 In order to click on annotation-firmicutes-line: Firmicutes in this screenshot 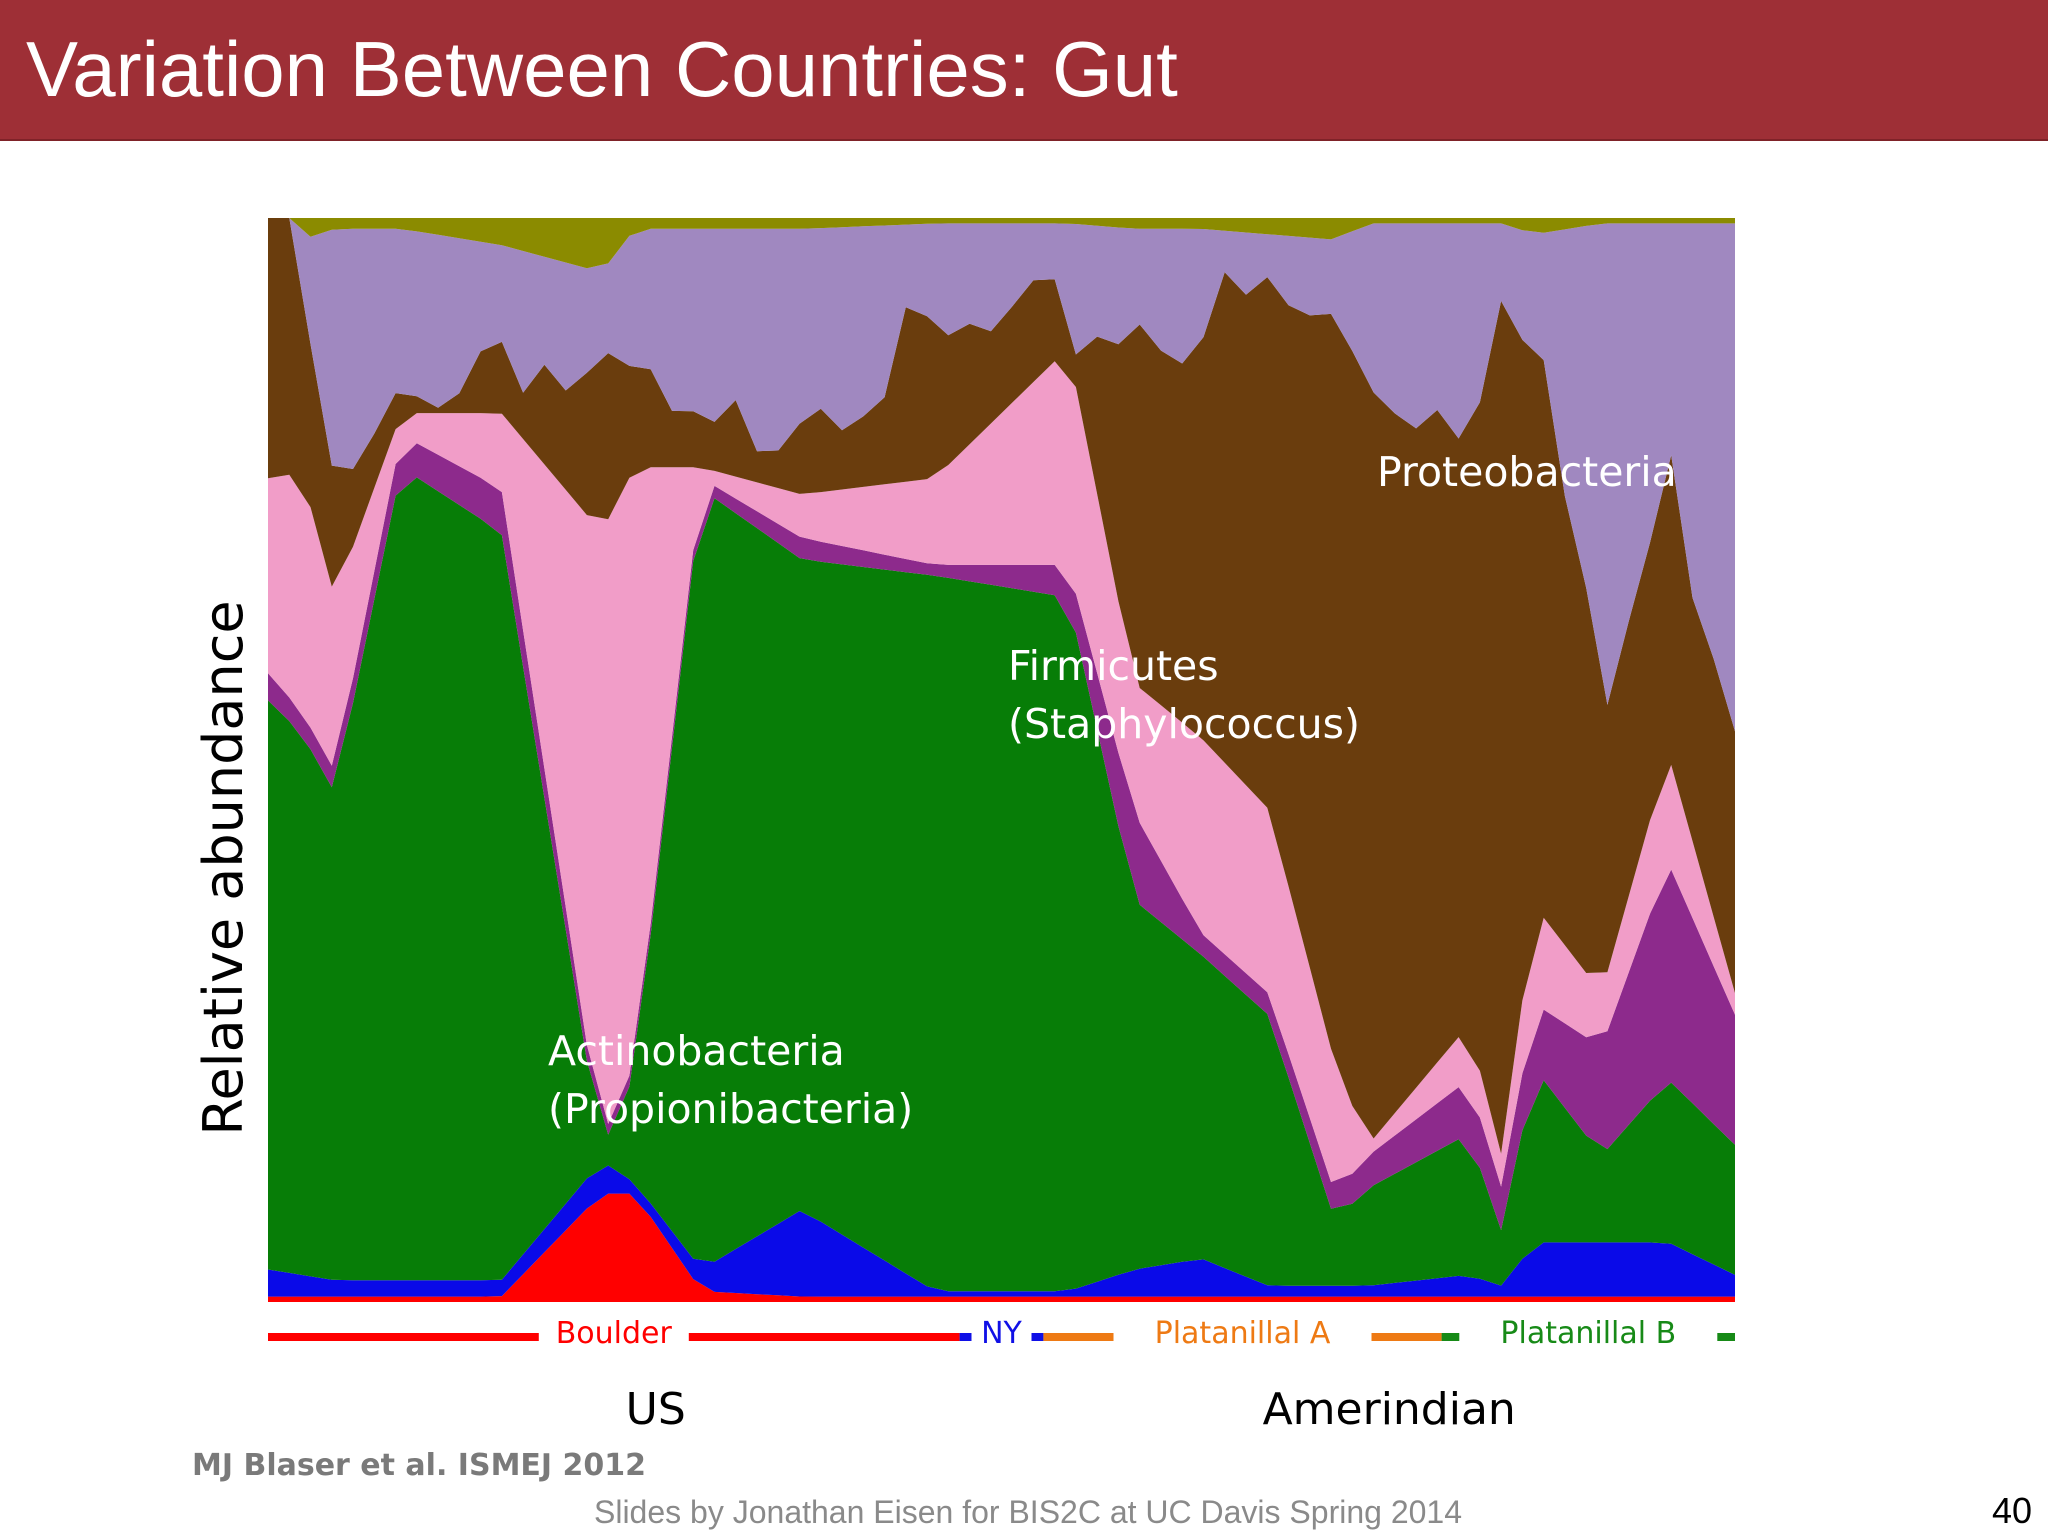, I will do `click(1113, 666)`.